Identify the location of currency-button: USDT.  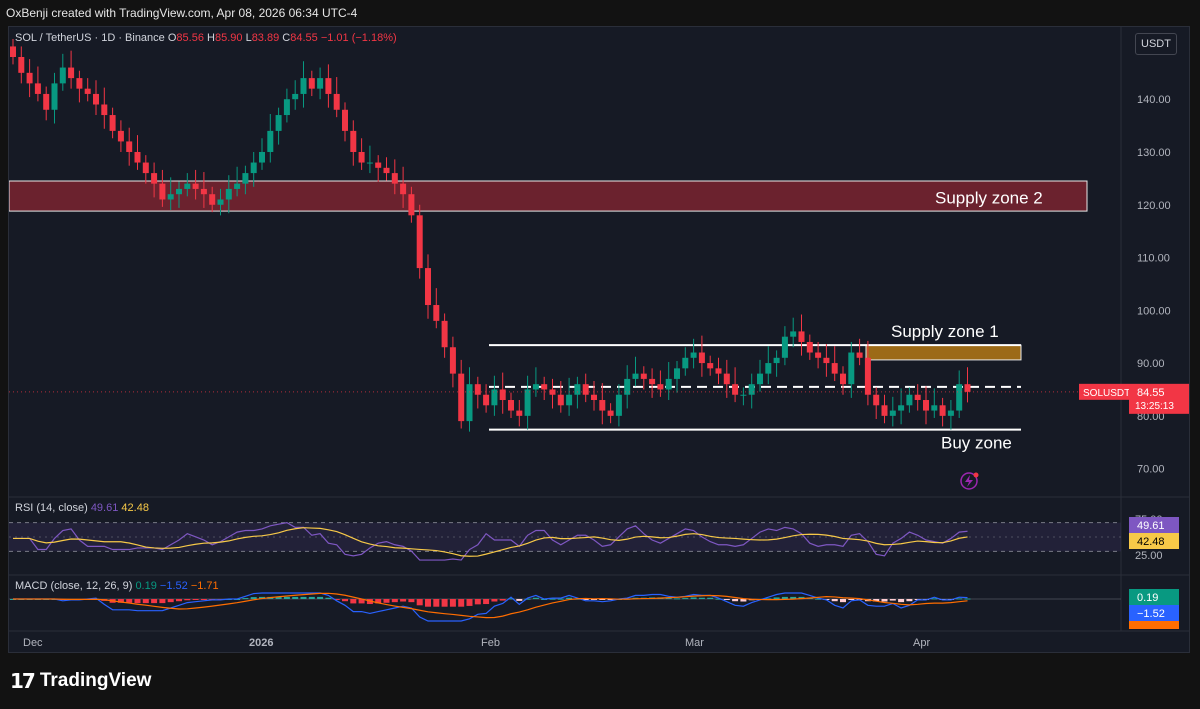
(1156, 44).